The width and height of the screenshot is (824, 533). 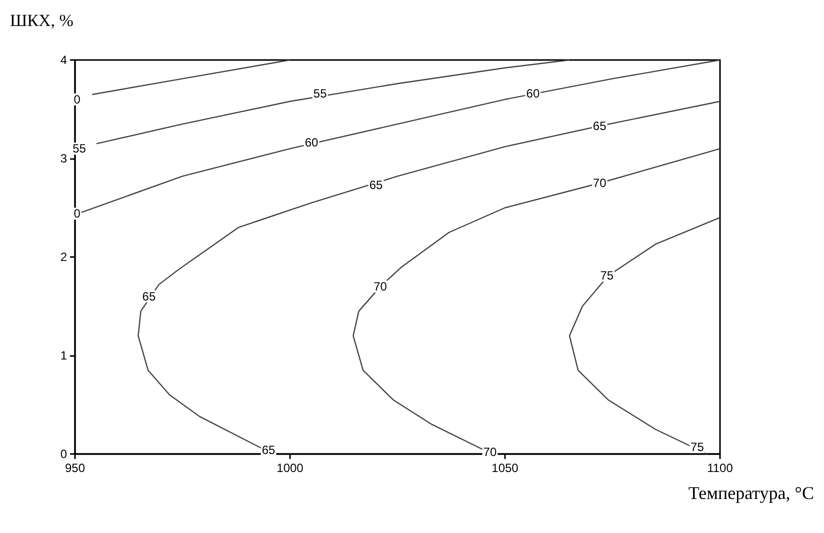 I want to click on y-tick-label: 2, so click(x=64, y=257).